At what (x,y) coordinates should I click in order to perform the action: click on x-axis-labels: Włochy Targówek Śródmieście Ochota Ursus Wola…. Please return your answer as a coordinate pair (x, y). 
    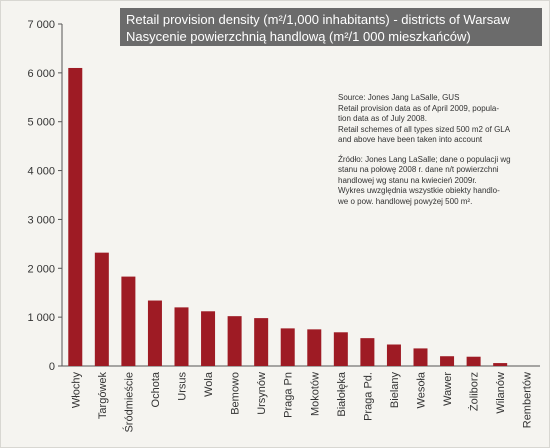
    Looking at the image, I should click on (301, 401).